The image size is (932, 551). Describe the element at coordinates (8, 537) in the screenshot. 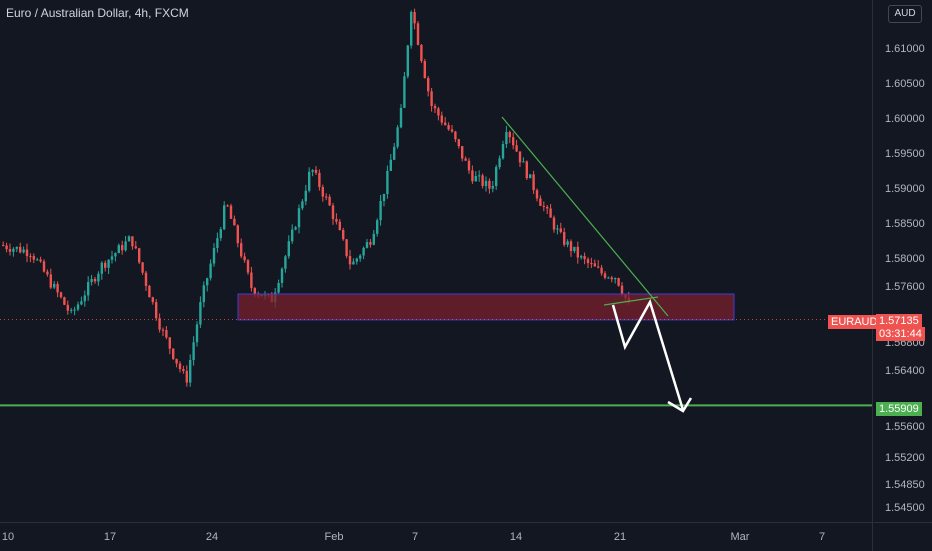

I see `time-tick: 10` at that location.